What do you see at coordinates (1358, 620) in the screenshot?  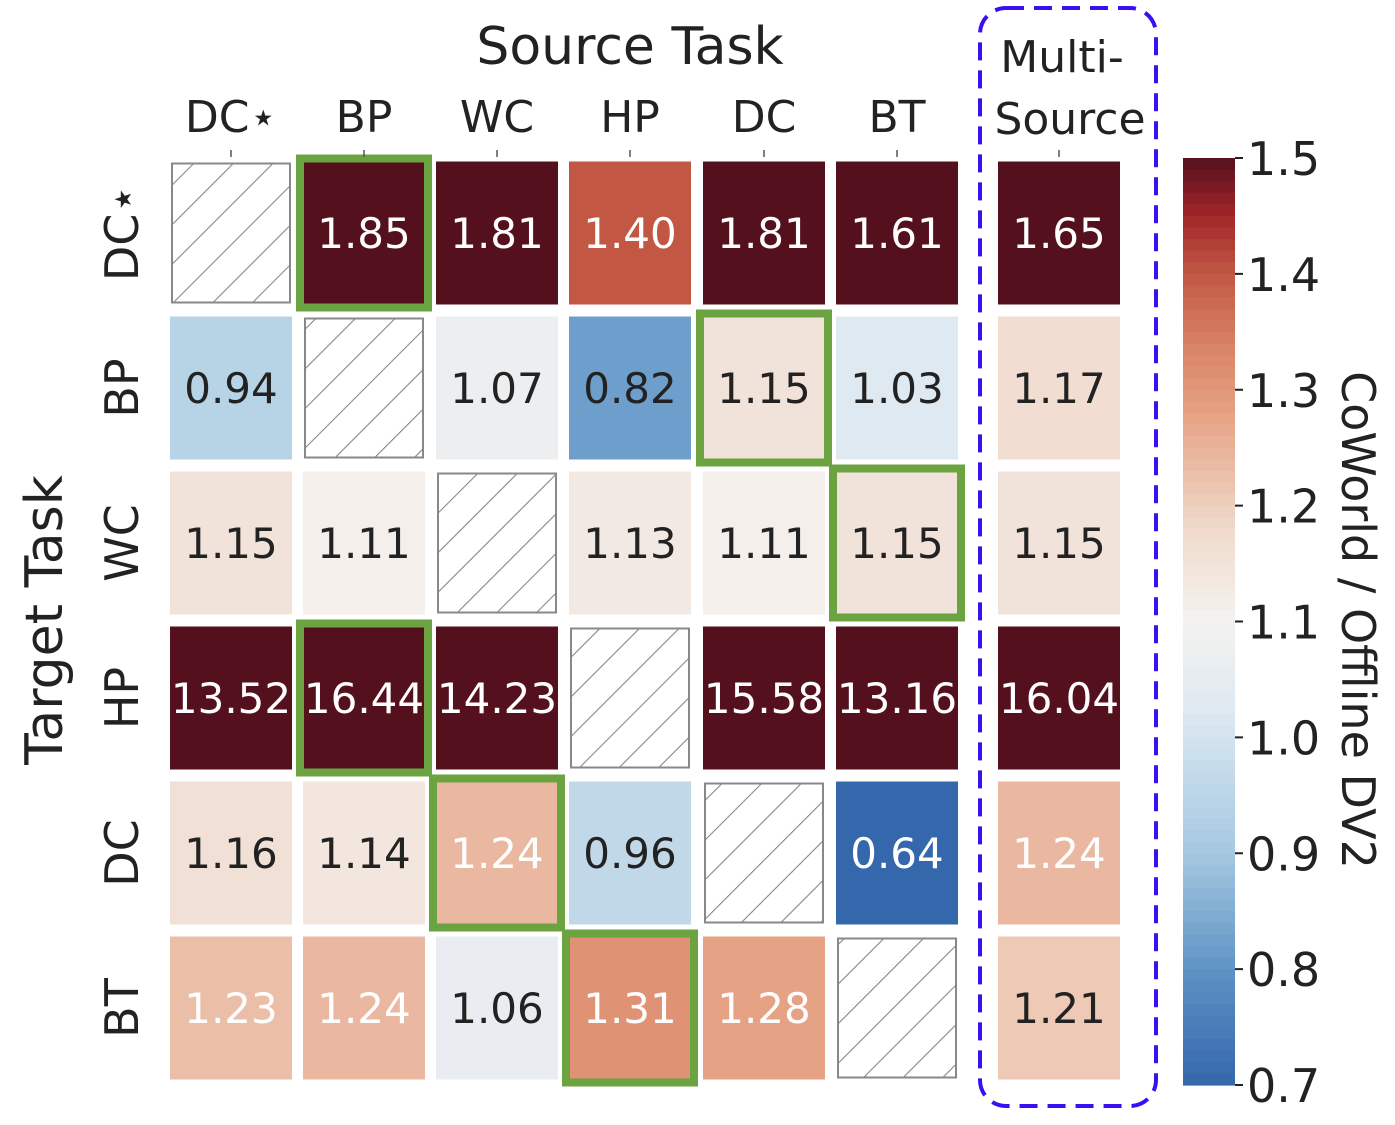 I see `colorbar-label: CoWorld / Offline DV2` at bounding box center [1358, 620].